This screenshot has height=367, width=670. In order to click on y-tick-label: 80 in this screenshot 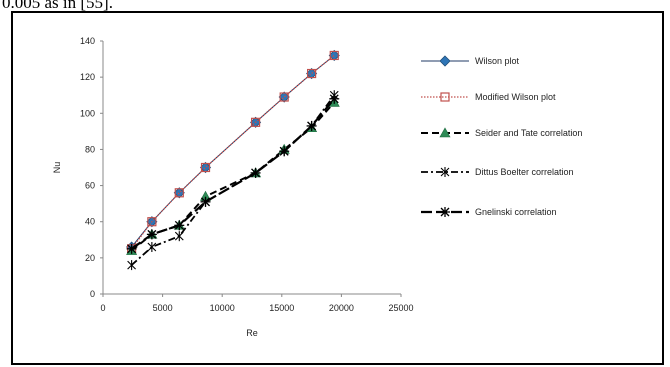, I will do `click(90, 149)`.